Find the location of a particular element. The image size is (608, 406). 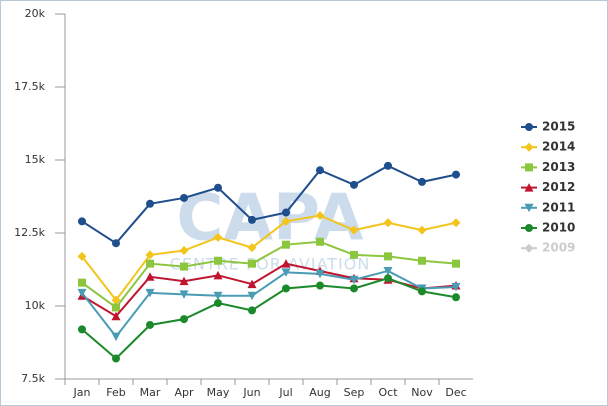

legend-label: 2012 is located at coordinates (558, 187).